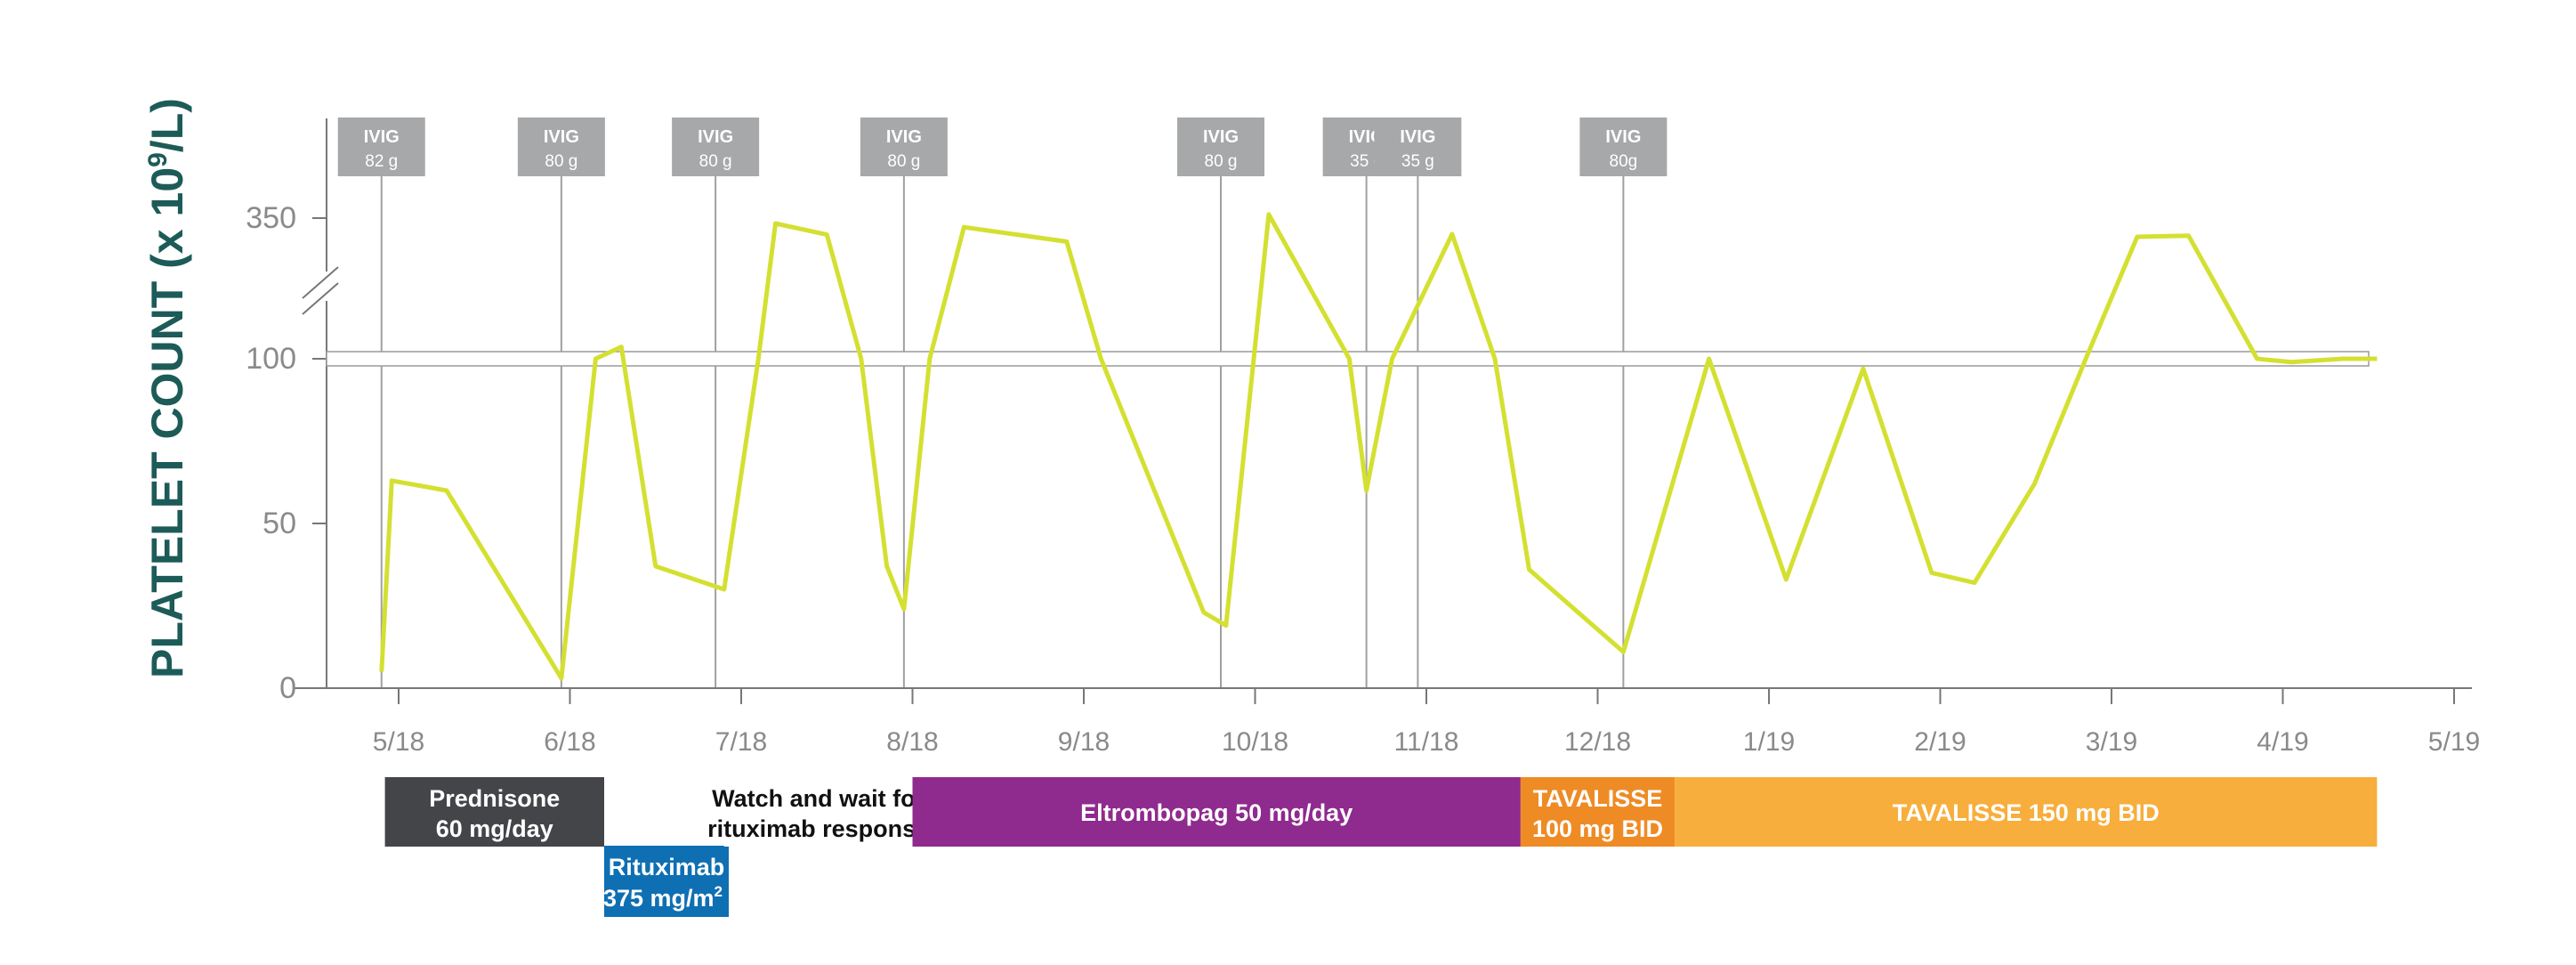 The width and height of the screenshot is (2576, 965). What do you see at coordinates (2282, 742) in the screenshot?
I see `x-tick-label-11: 4/19` at bounding box center [2282, 742].